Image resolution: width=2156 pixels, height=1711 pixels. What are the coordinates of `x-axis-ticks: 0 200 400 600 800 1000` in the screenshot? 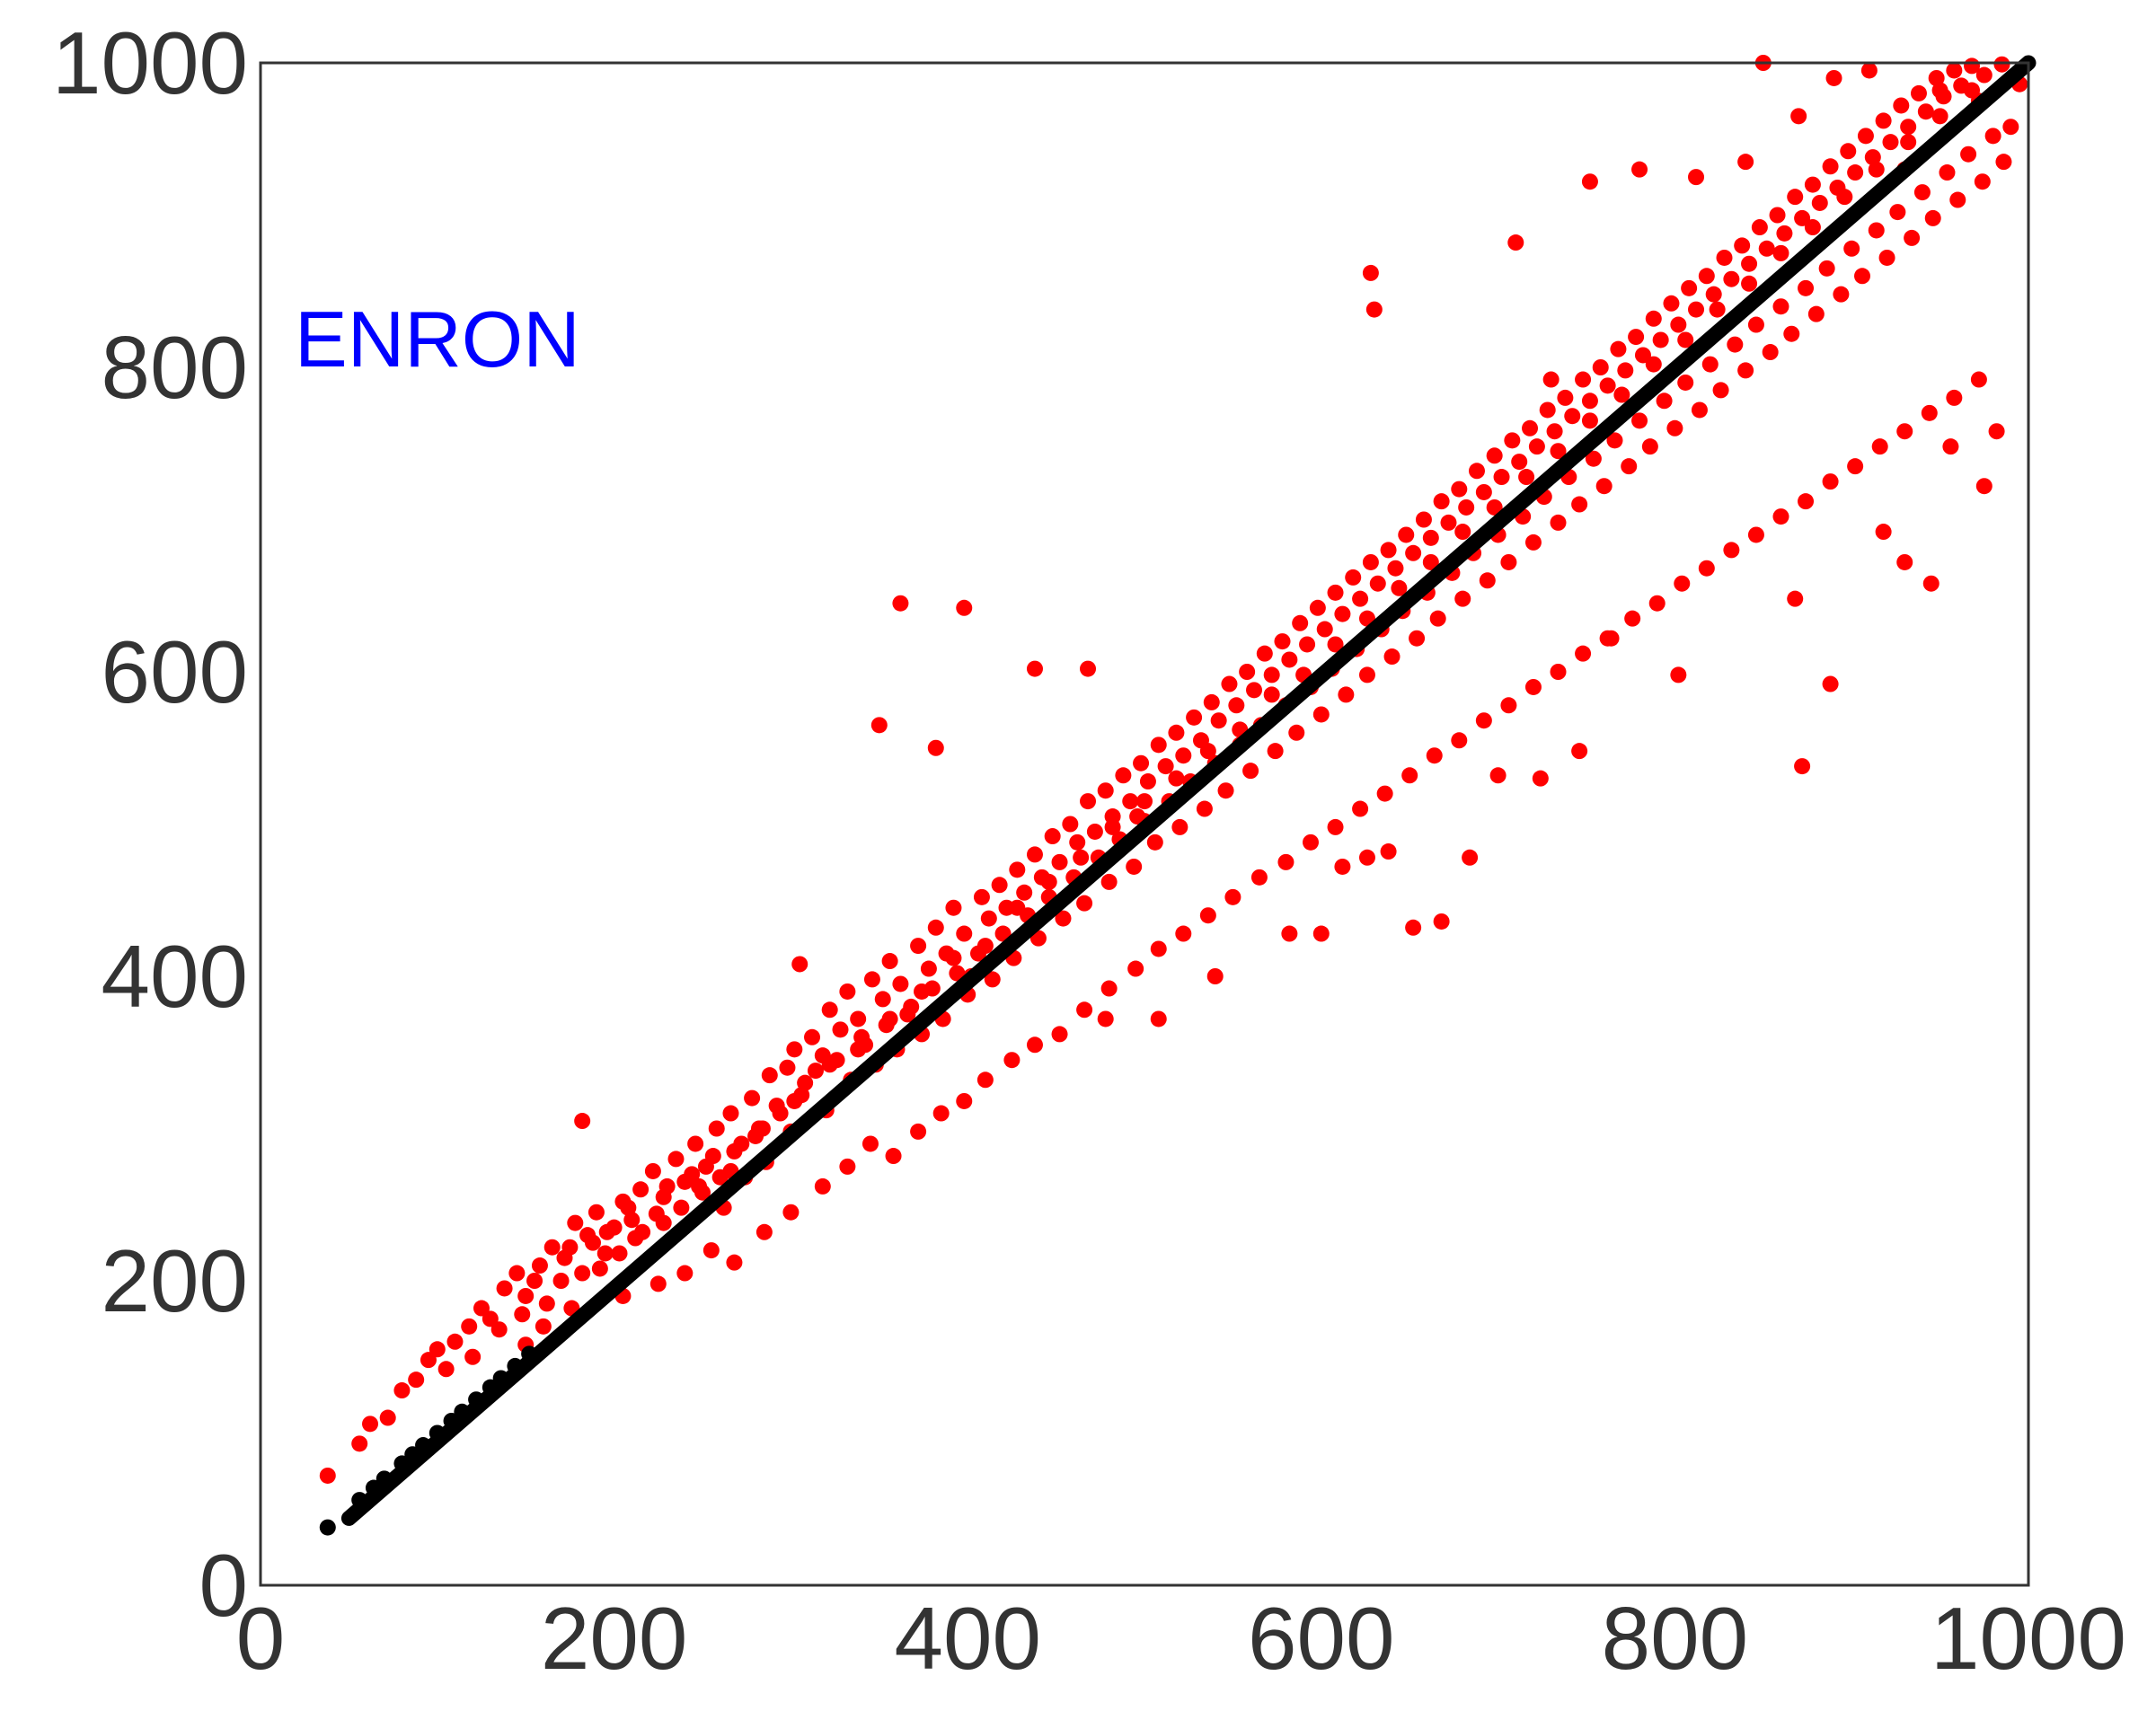 It's located at (1181, 1638).